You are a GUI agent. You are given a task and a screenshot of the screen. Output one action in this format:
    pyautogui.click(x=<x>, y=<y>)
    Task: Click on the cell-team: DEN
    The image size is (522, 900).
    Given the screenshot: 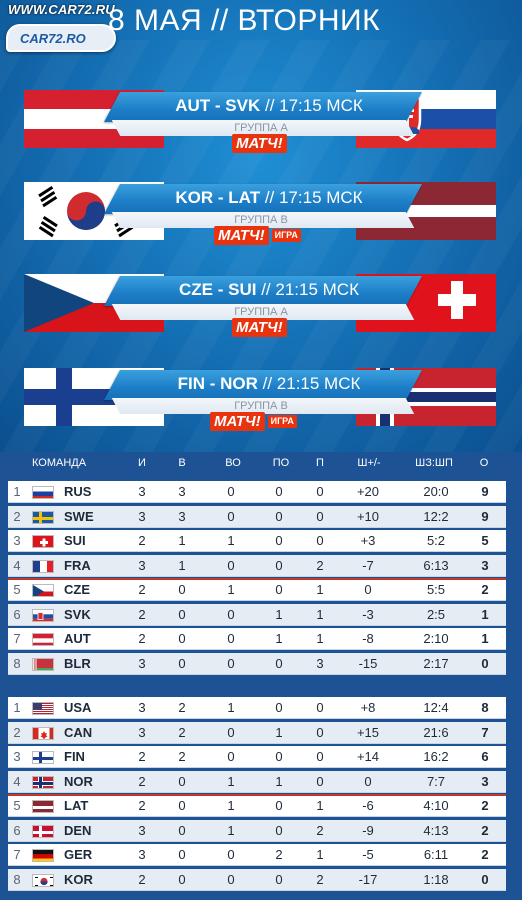 What is the action you would take?
    pyautogui.click(x=78, y=830)
    